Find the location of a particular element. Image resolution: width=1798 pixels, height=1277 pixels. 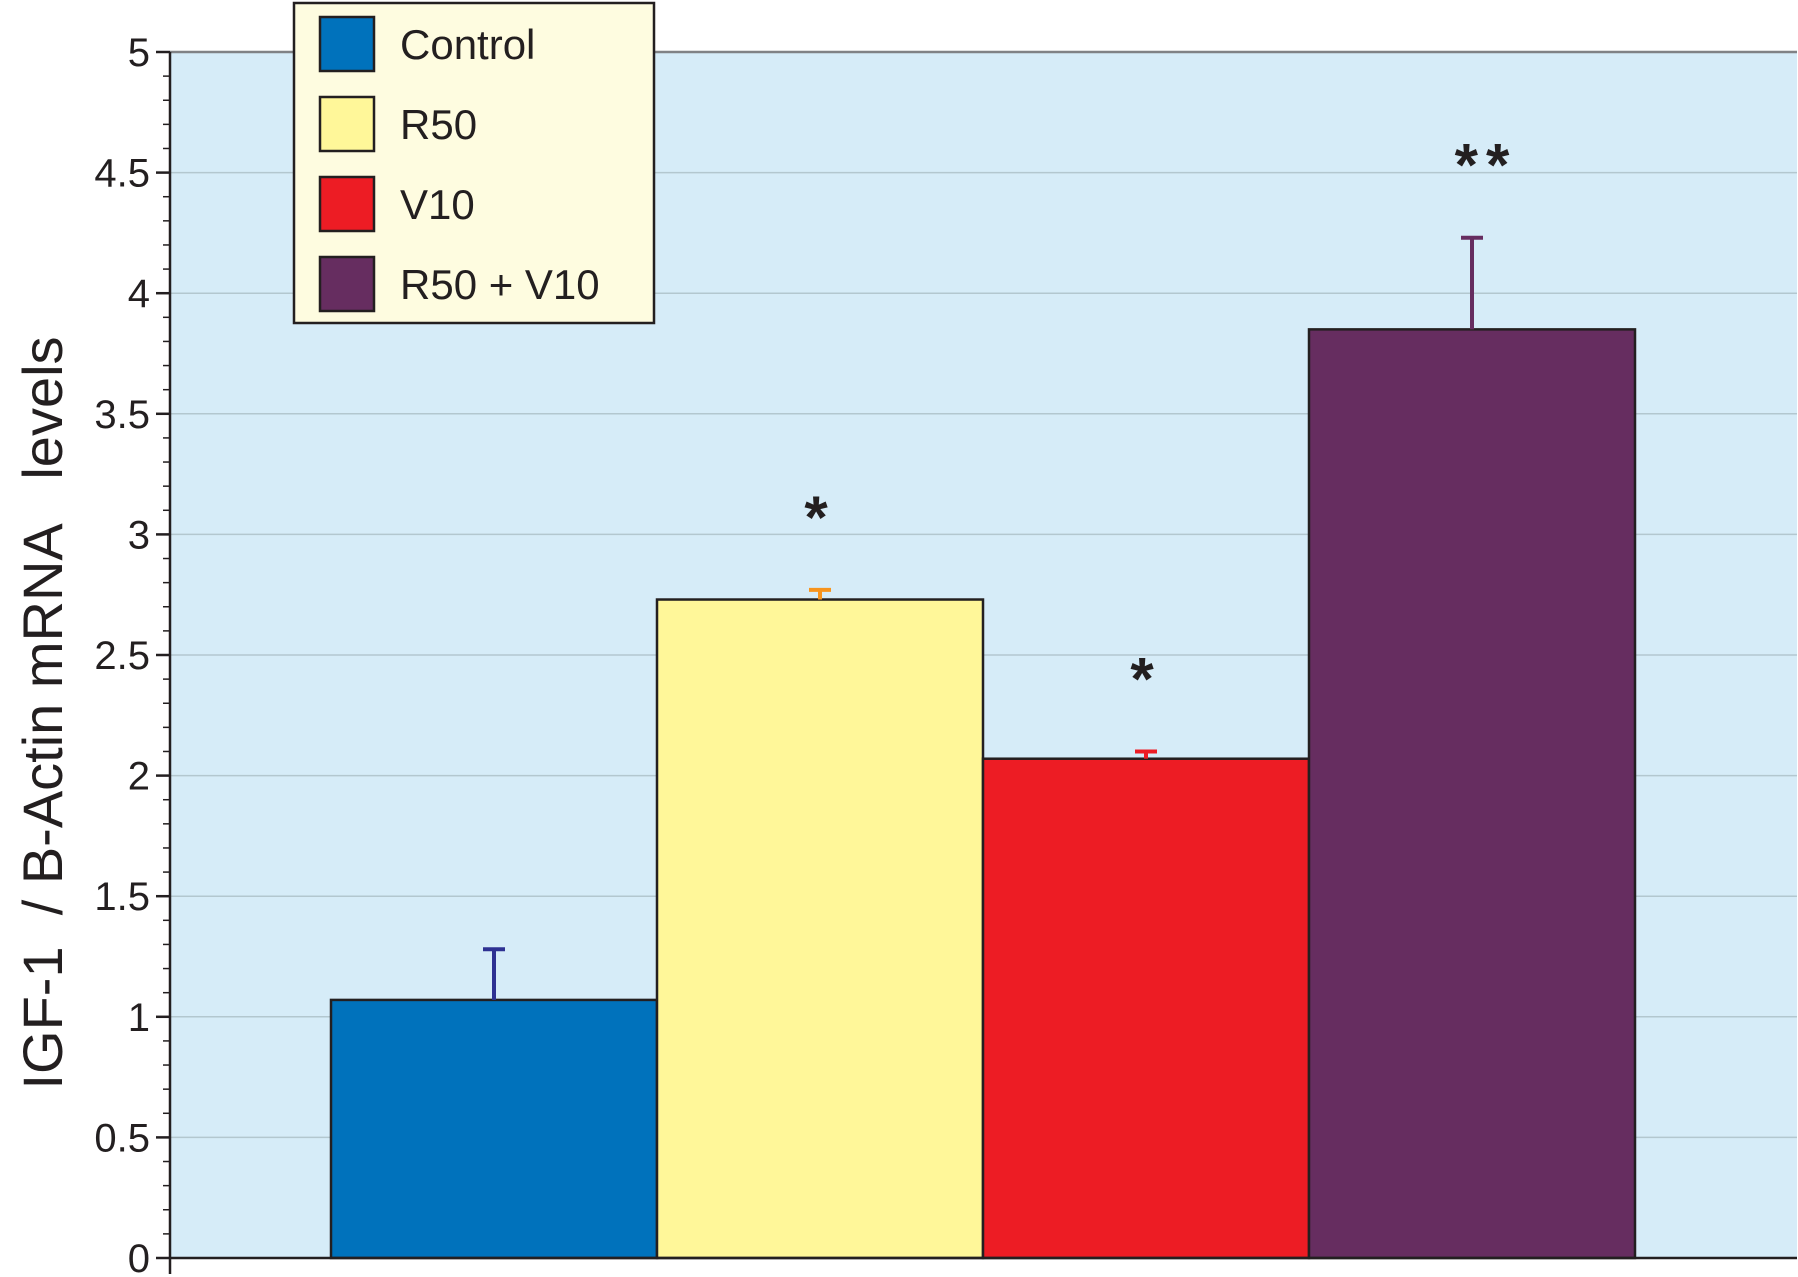

y-tick-label: 3 is located at coordinates (139, 535).